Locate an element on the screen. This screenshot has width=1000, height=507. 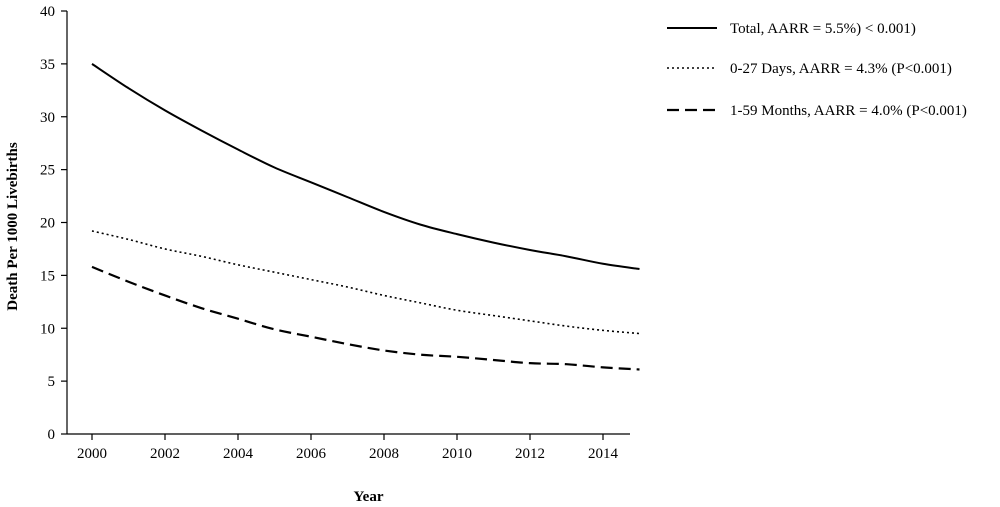
x-tick-label: 2006 is located at coordinates (311, 454).